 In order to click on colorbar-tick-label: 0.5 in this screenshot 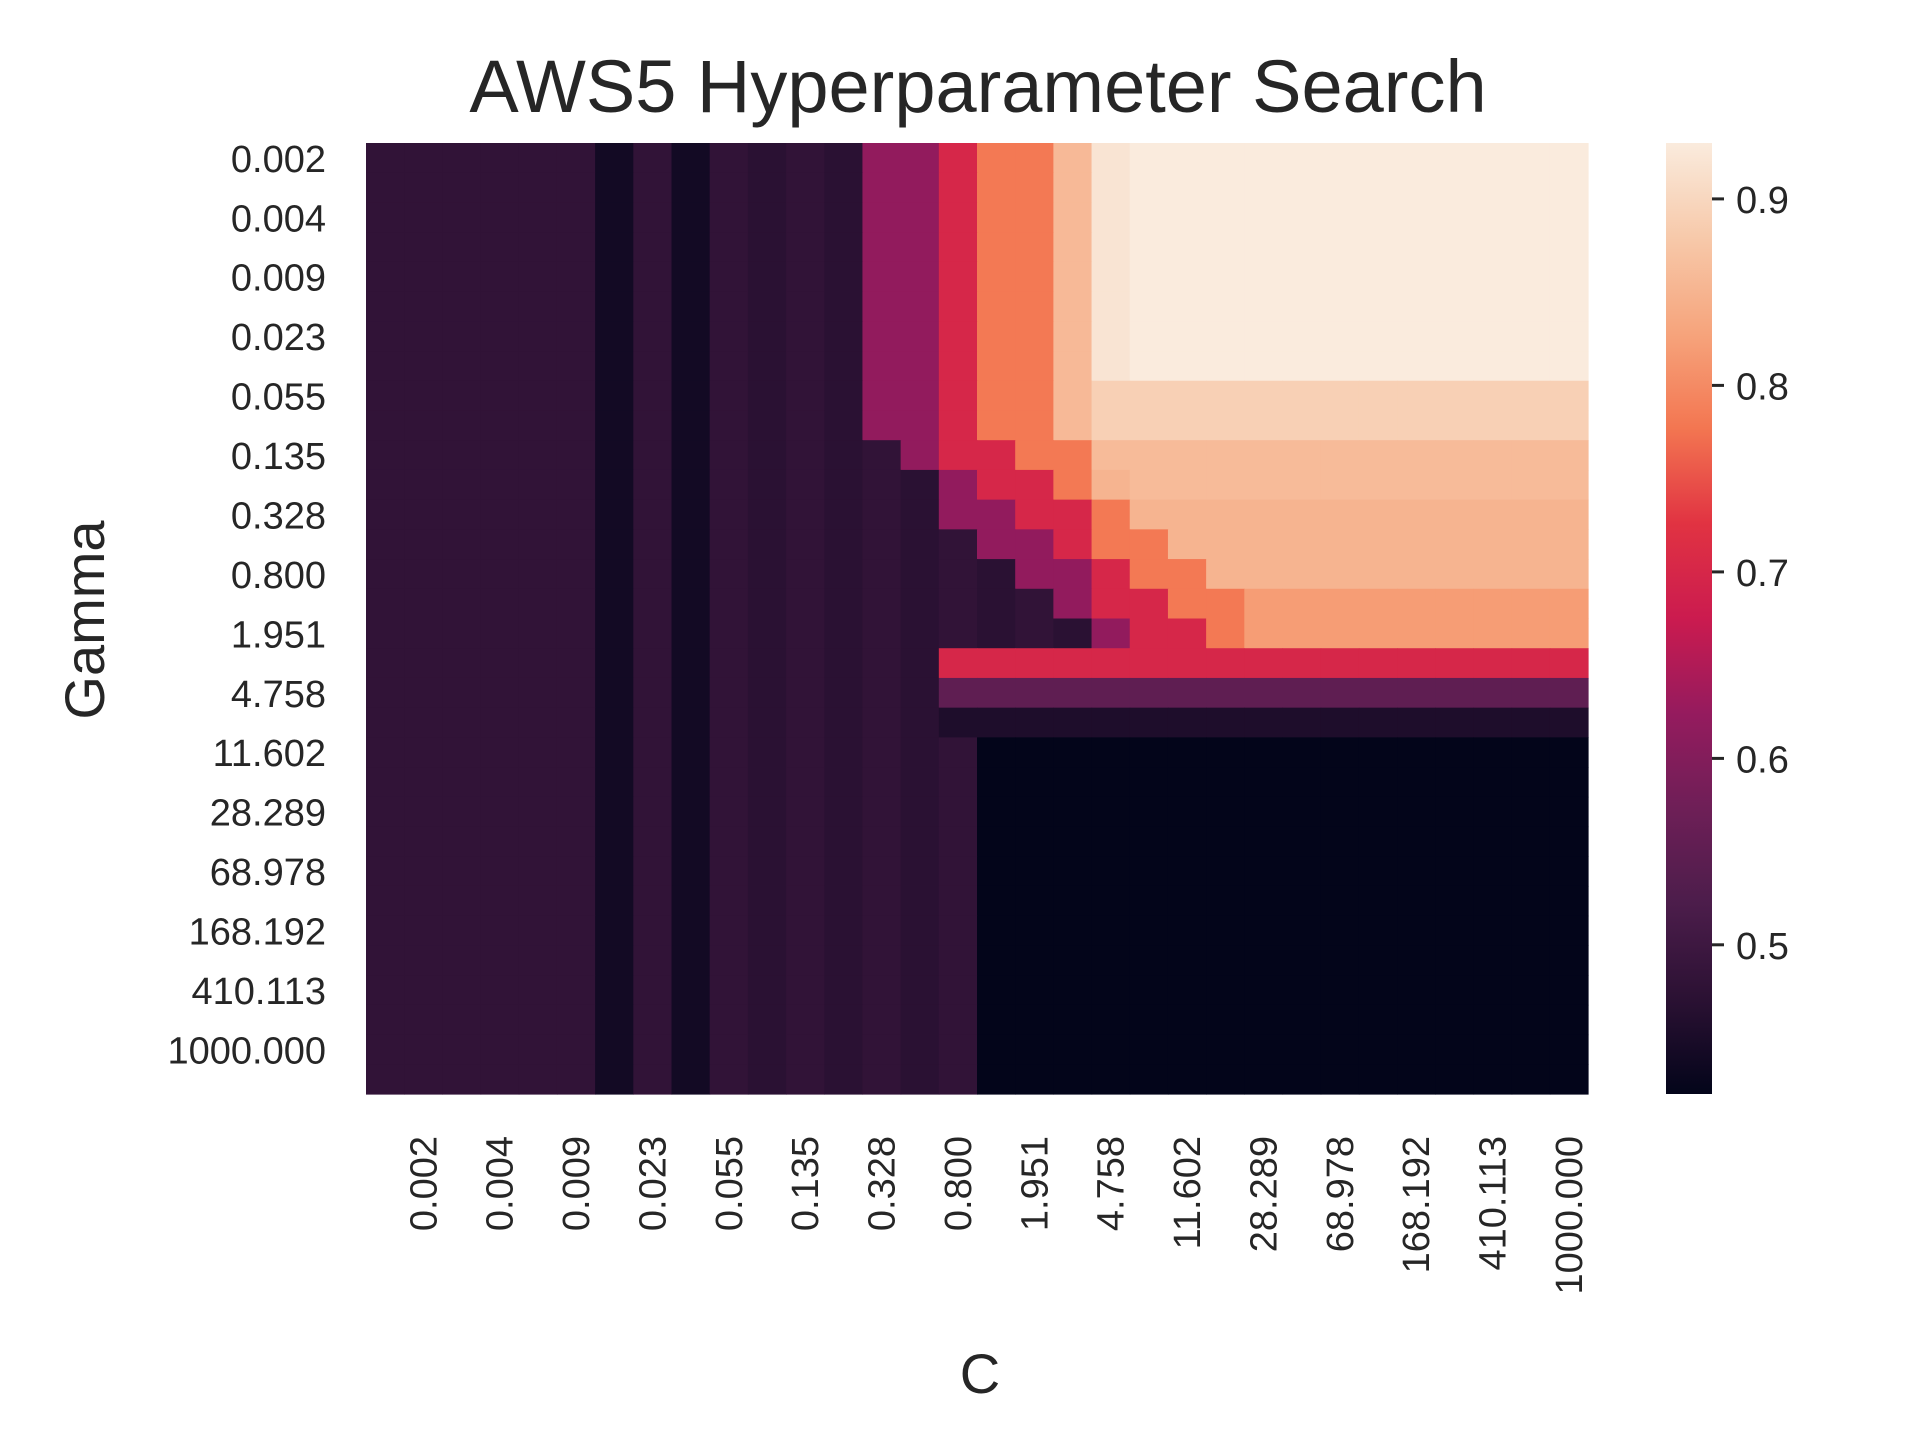, I will do `click(1762, 947)`.